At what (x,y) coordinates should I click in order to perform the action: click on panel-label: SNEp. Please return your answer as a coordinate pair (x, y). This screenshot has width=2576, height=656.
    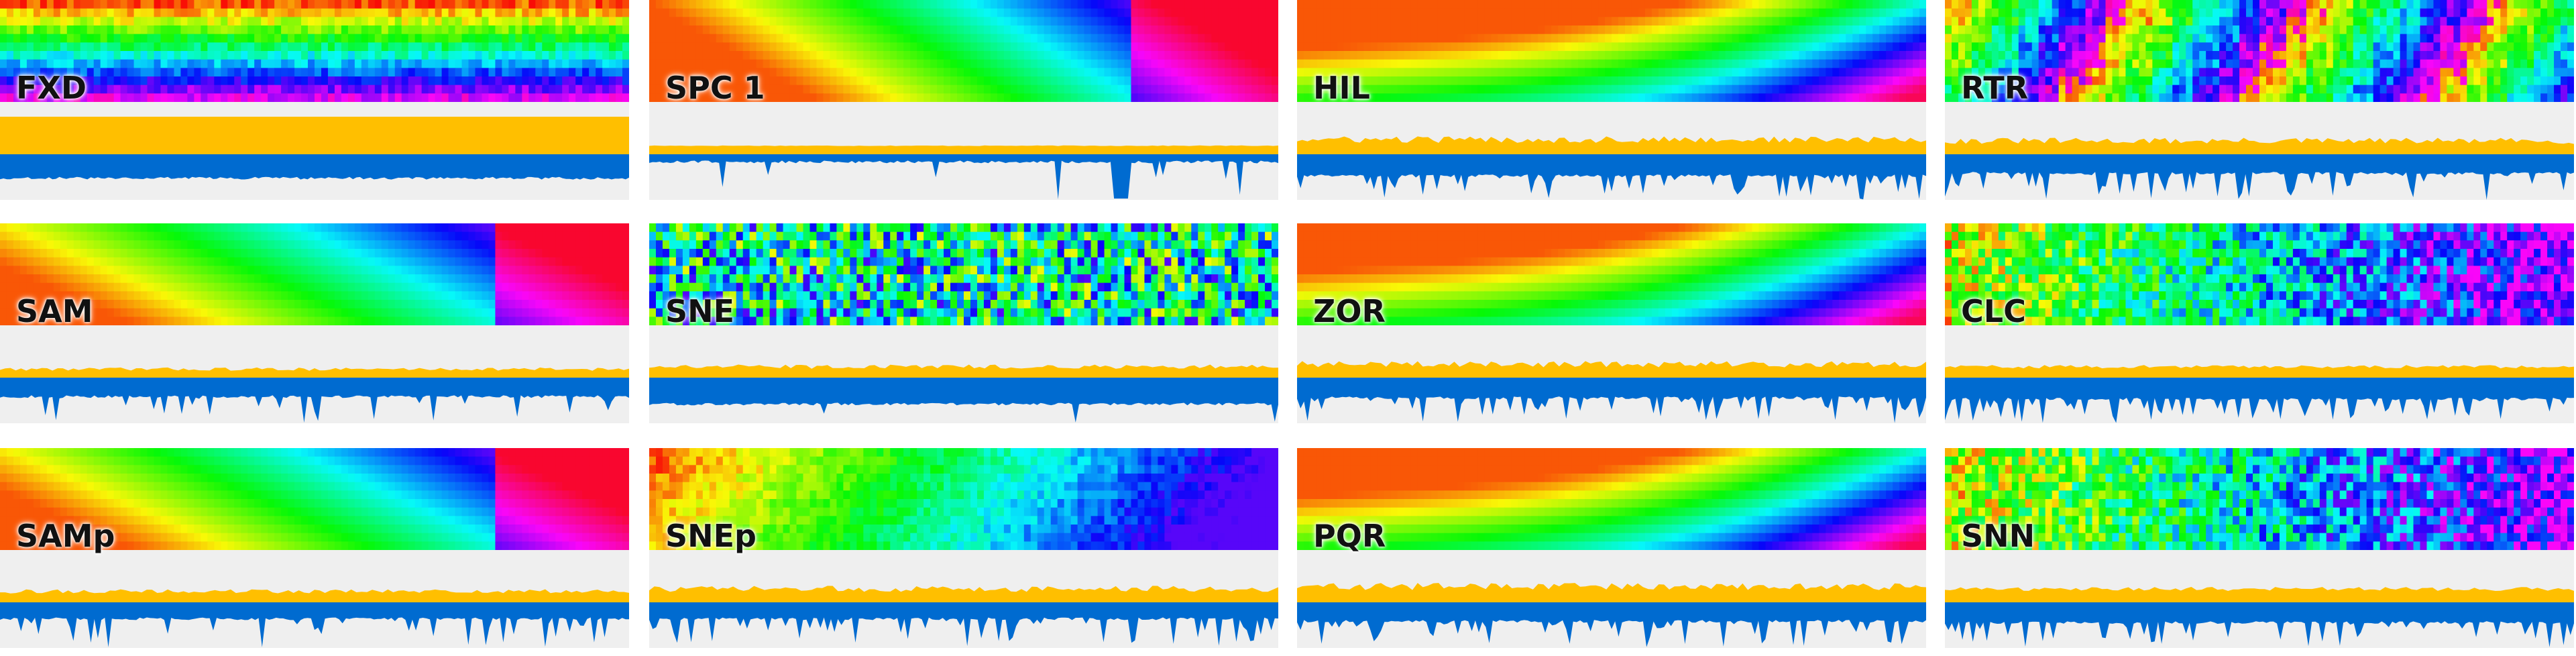
    Looking at the image, I should click on (711, 536).